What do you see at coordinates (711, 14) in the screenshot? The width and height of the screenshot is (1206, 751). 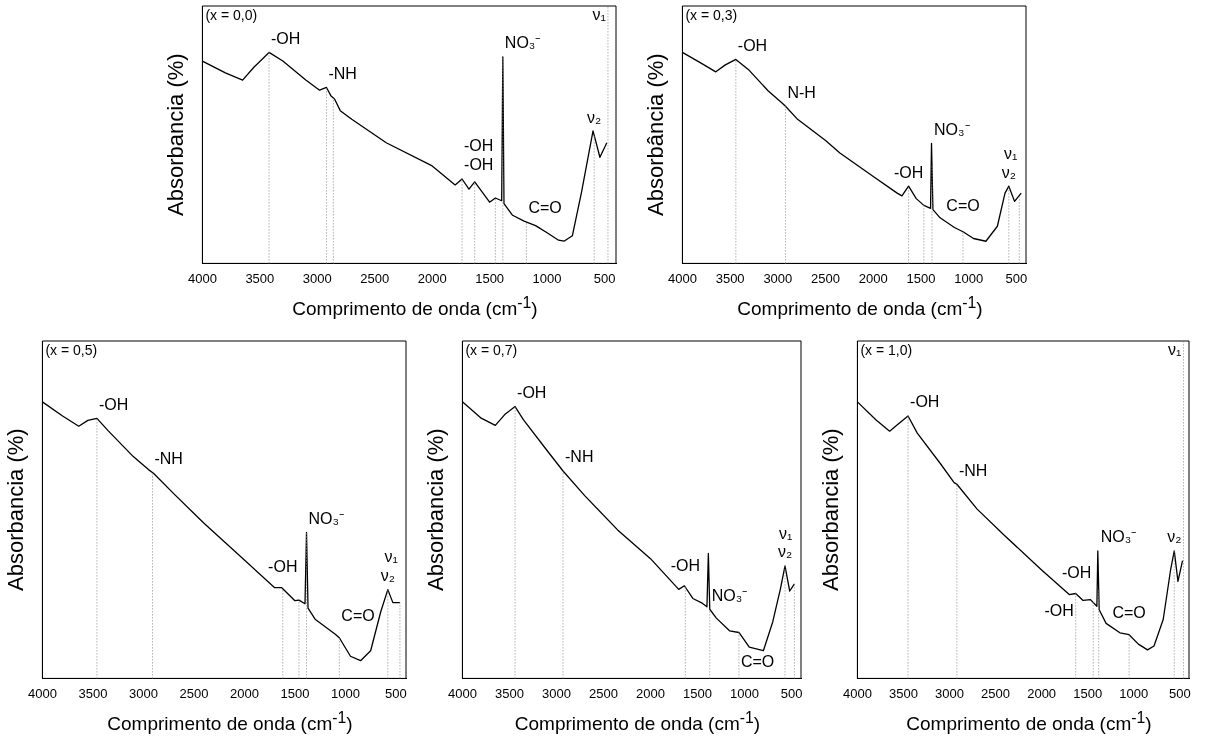 I see `text: (x = 0,3)` at bounding box center [711, 14].